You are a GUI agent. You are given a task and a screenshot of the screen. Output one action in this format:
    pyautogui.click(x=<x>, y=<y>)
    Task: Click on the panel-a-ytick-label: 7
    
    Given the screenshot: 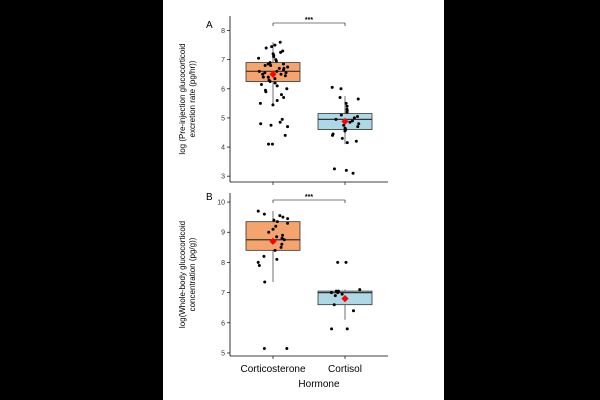 What is the action you would take?
    pyautogui.click(x=223, y=60)
    